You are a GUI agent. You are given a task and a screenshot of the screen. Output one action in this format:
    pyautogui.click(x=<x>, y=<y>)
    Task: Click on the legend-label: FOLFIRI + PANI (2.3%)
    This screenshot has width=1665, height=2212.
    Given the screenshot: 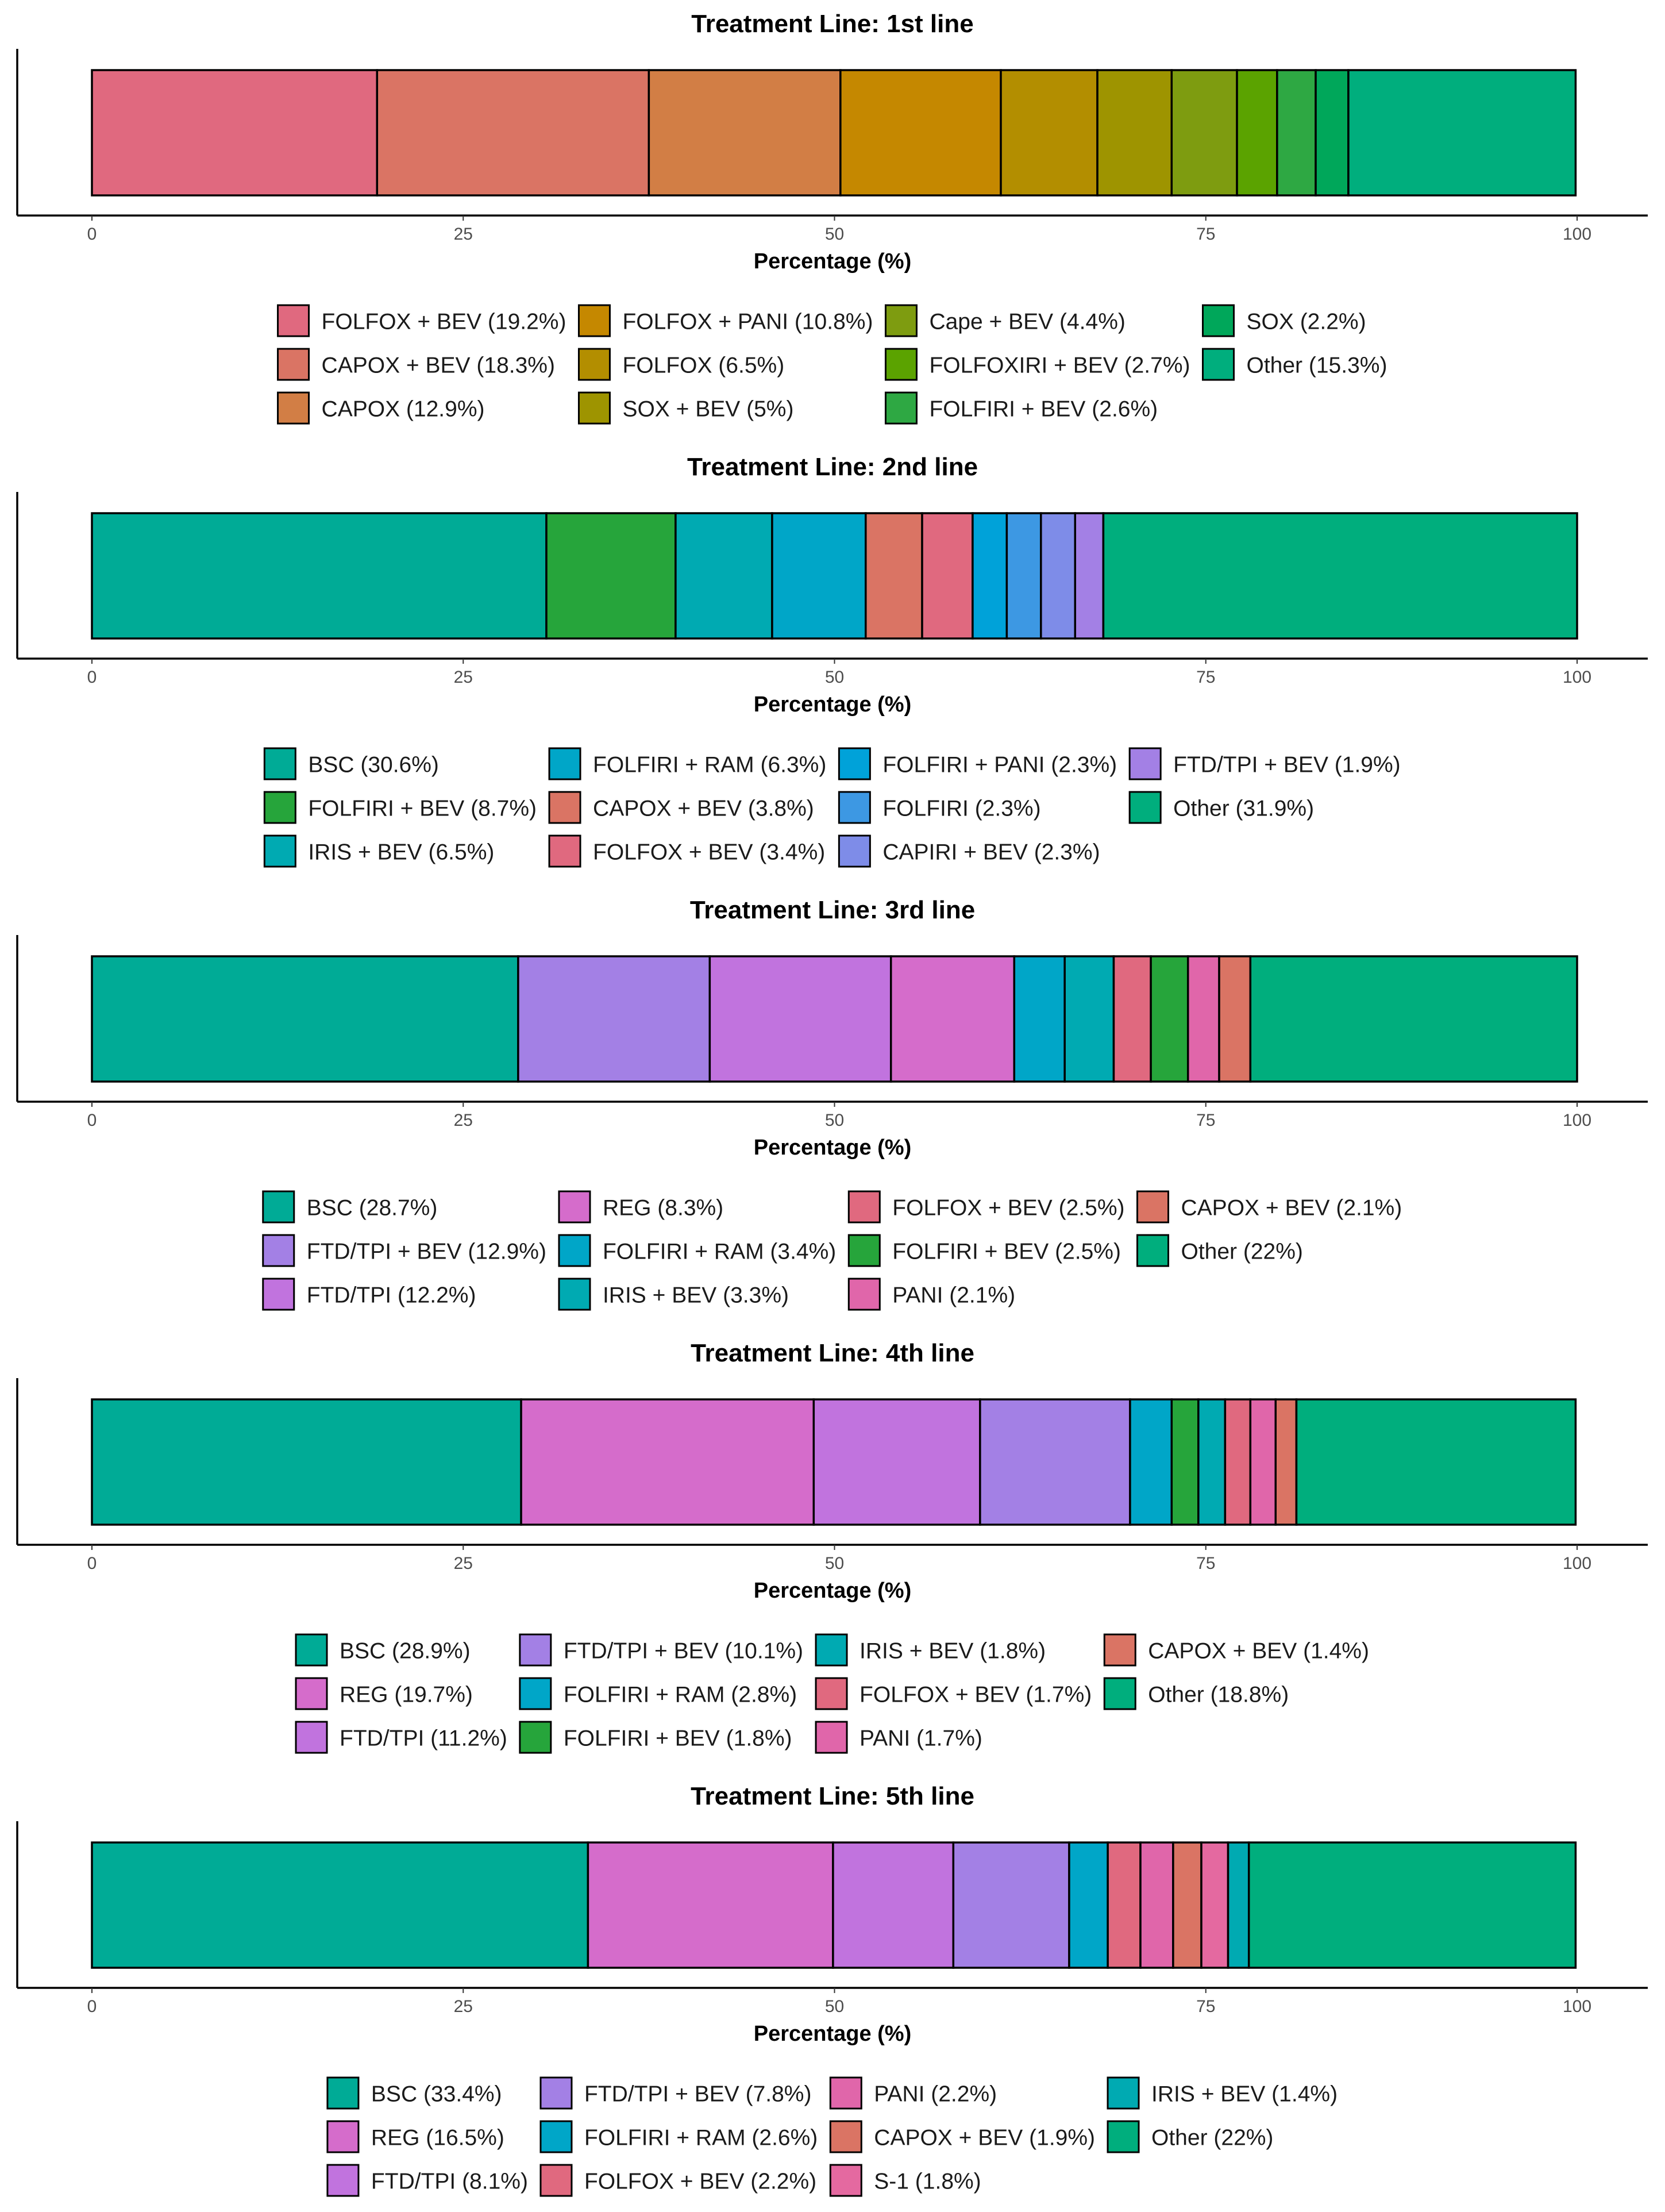 What is the action you would take?
    pyautogui.click(x=1000, y=765)
    